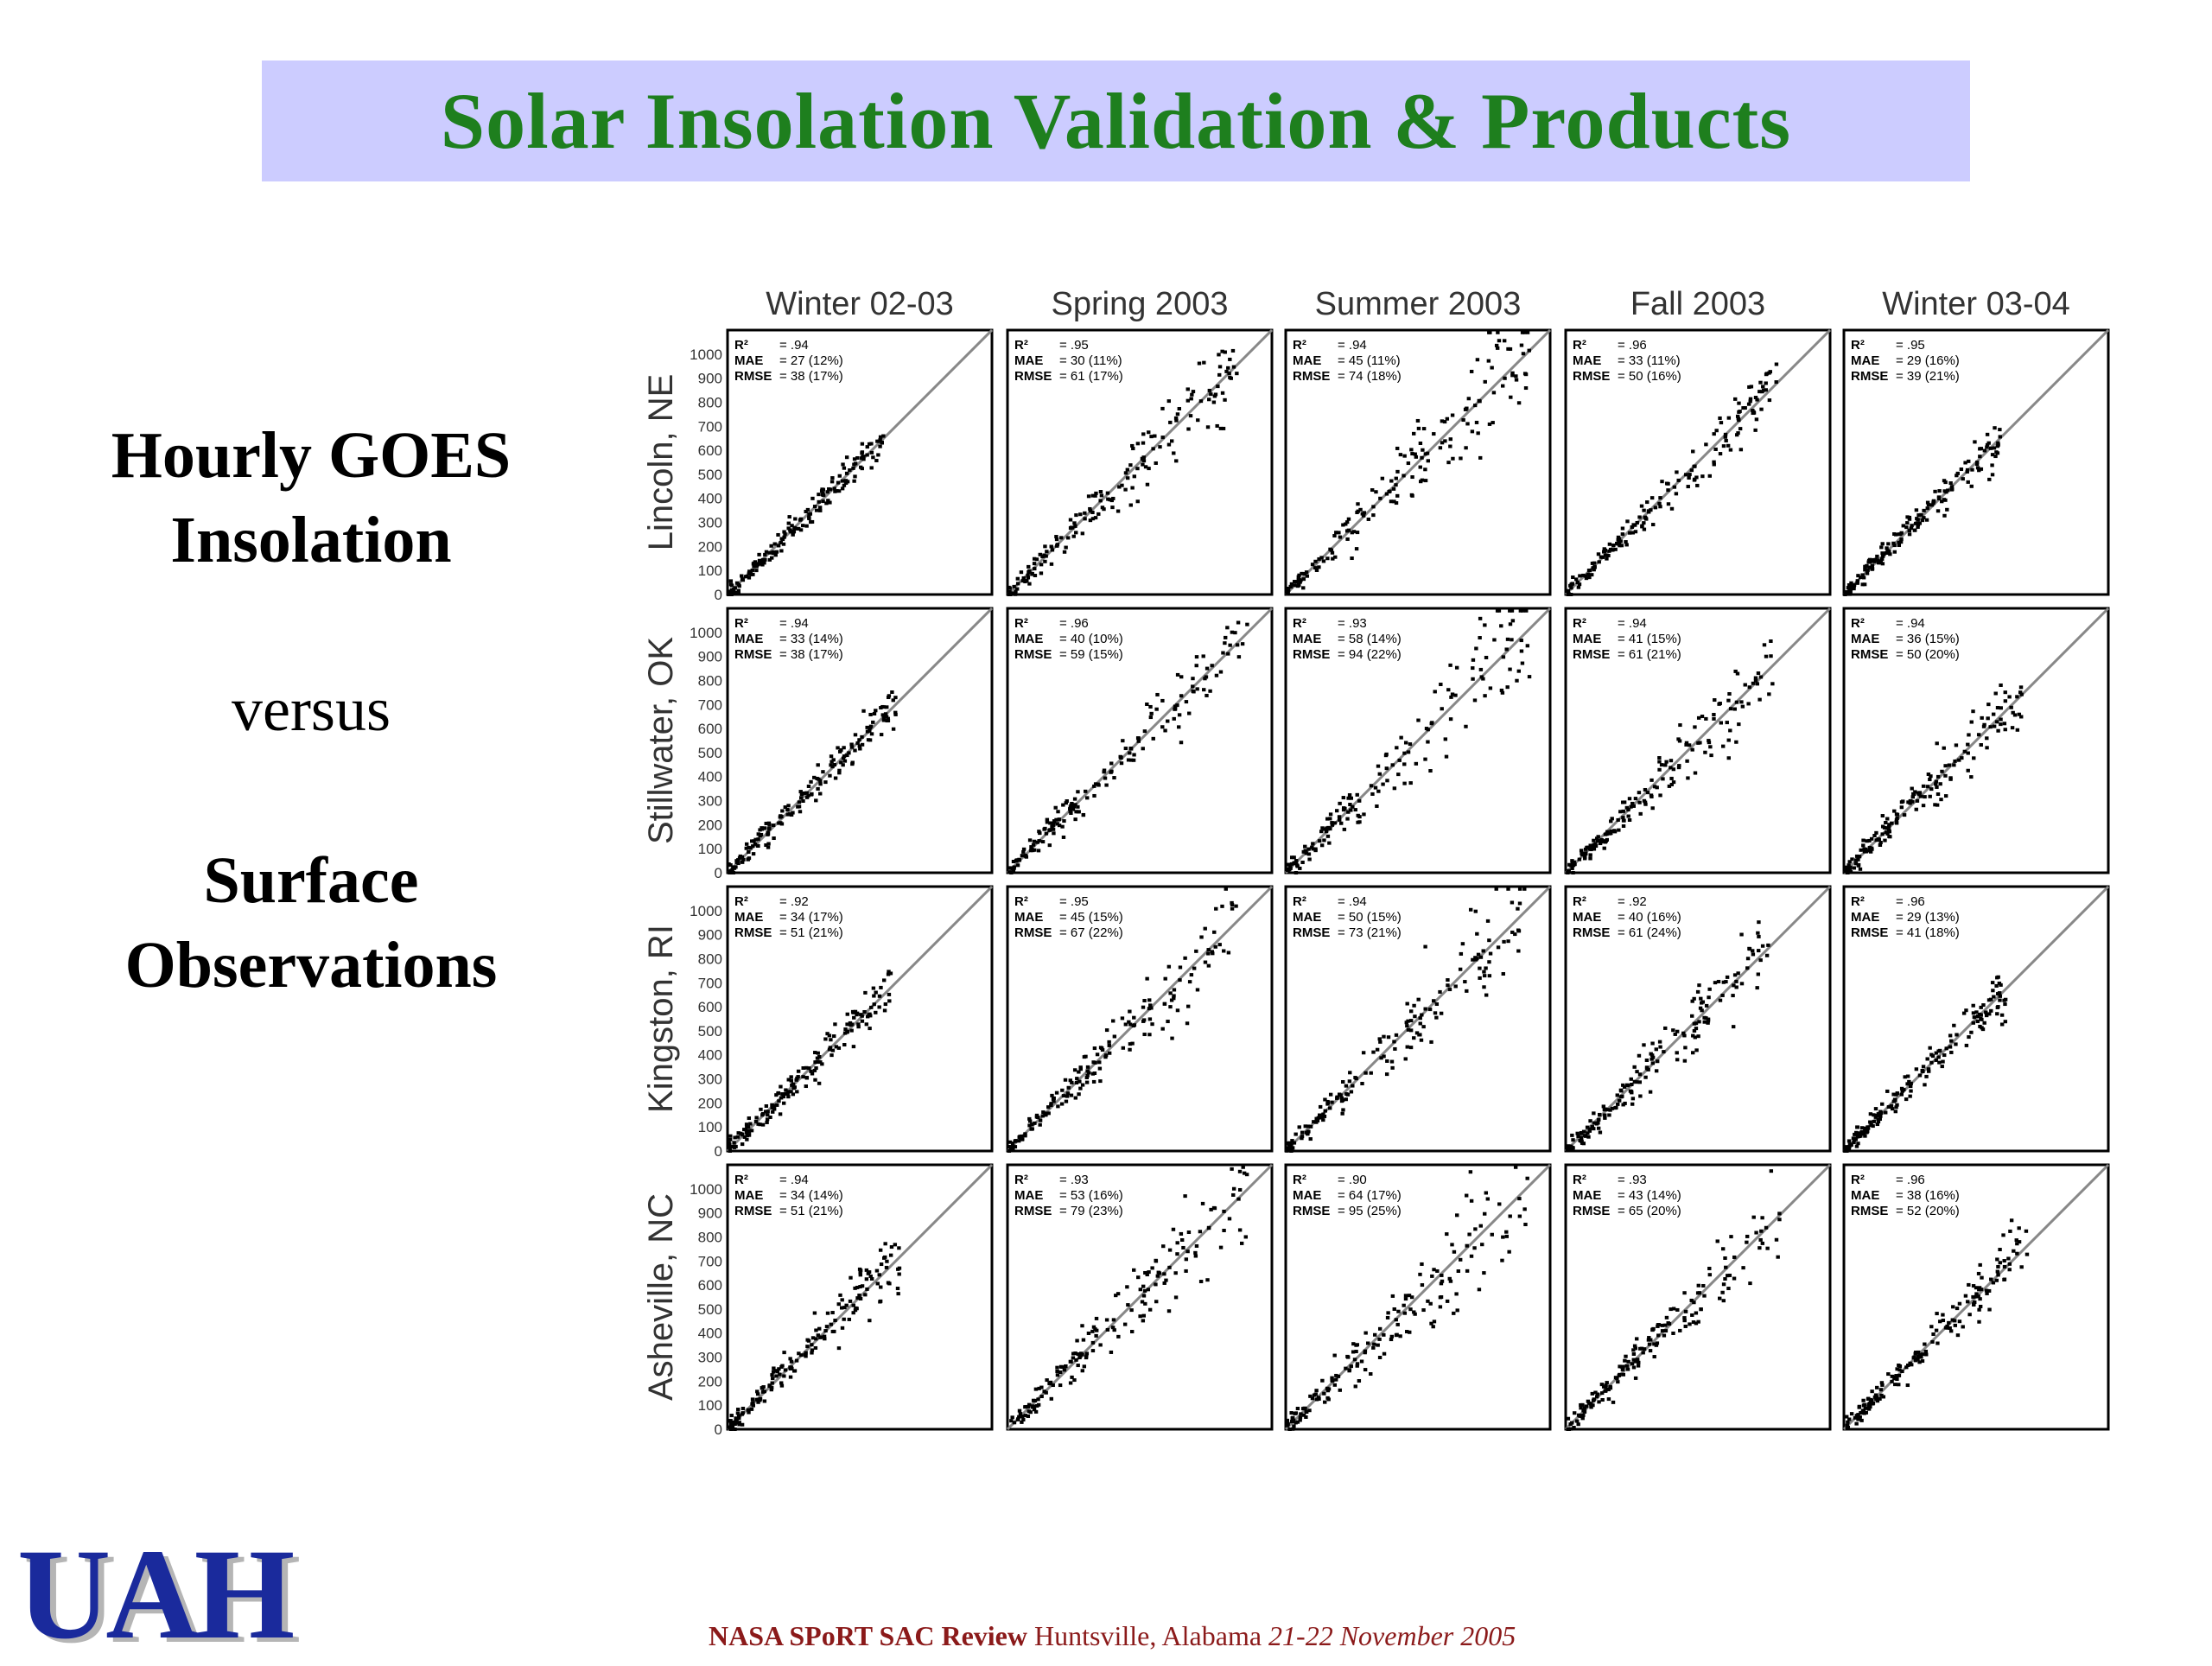 Image resolution: width=2212 pixels, height=1666 pixels. Describe the element at coordinates (1418, 1297) in the screenshot. I see `one-to-one-line` at that location.